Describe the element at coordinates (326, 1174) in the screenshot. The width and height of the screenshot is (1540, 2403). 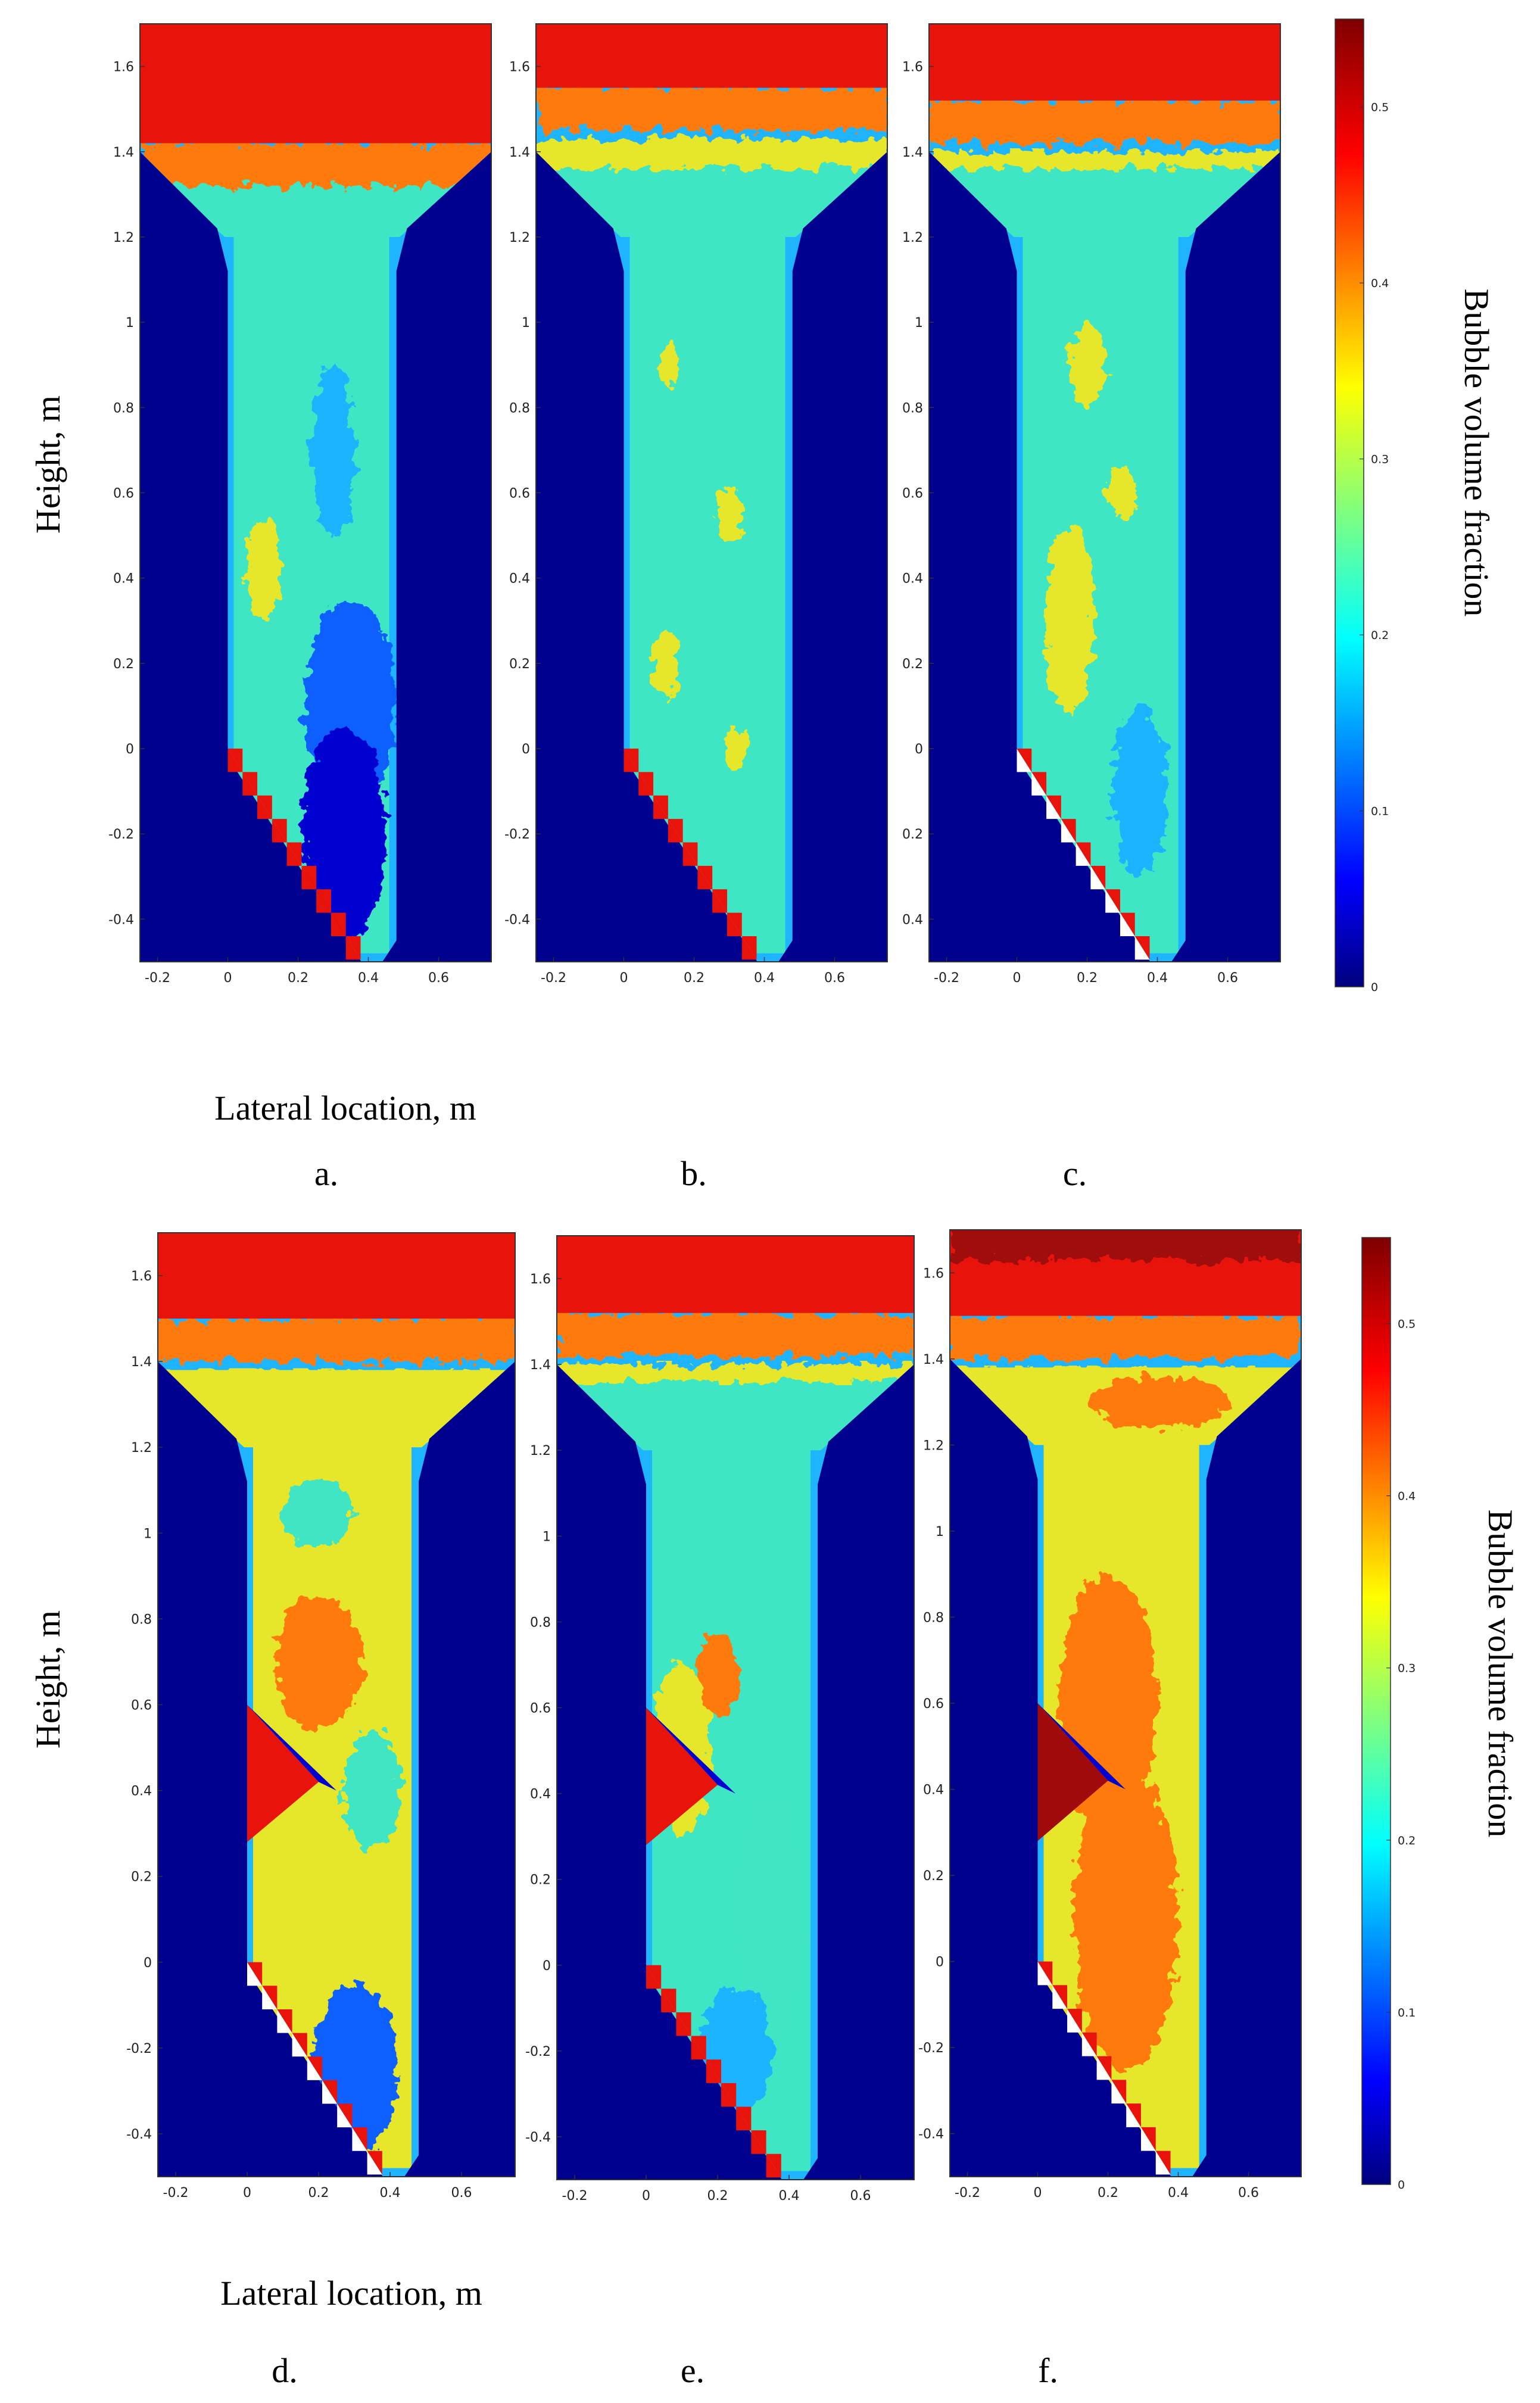
I see `panel-label-a: a.` at that location.